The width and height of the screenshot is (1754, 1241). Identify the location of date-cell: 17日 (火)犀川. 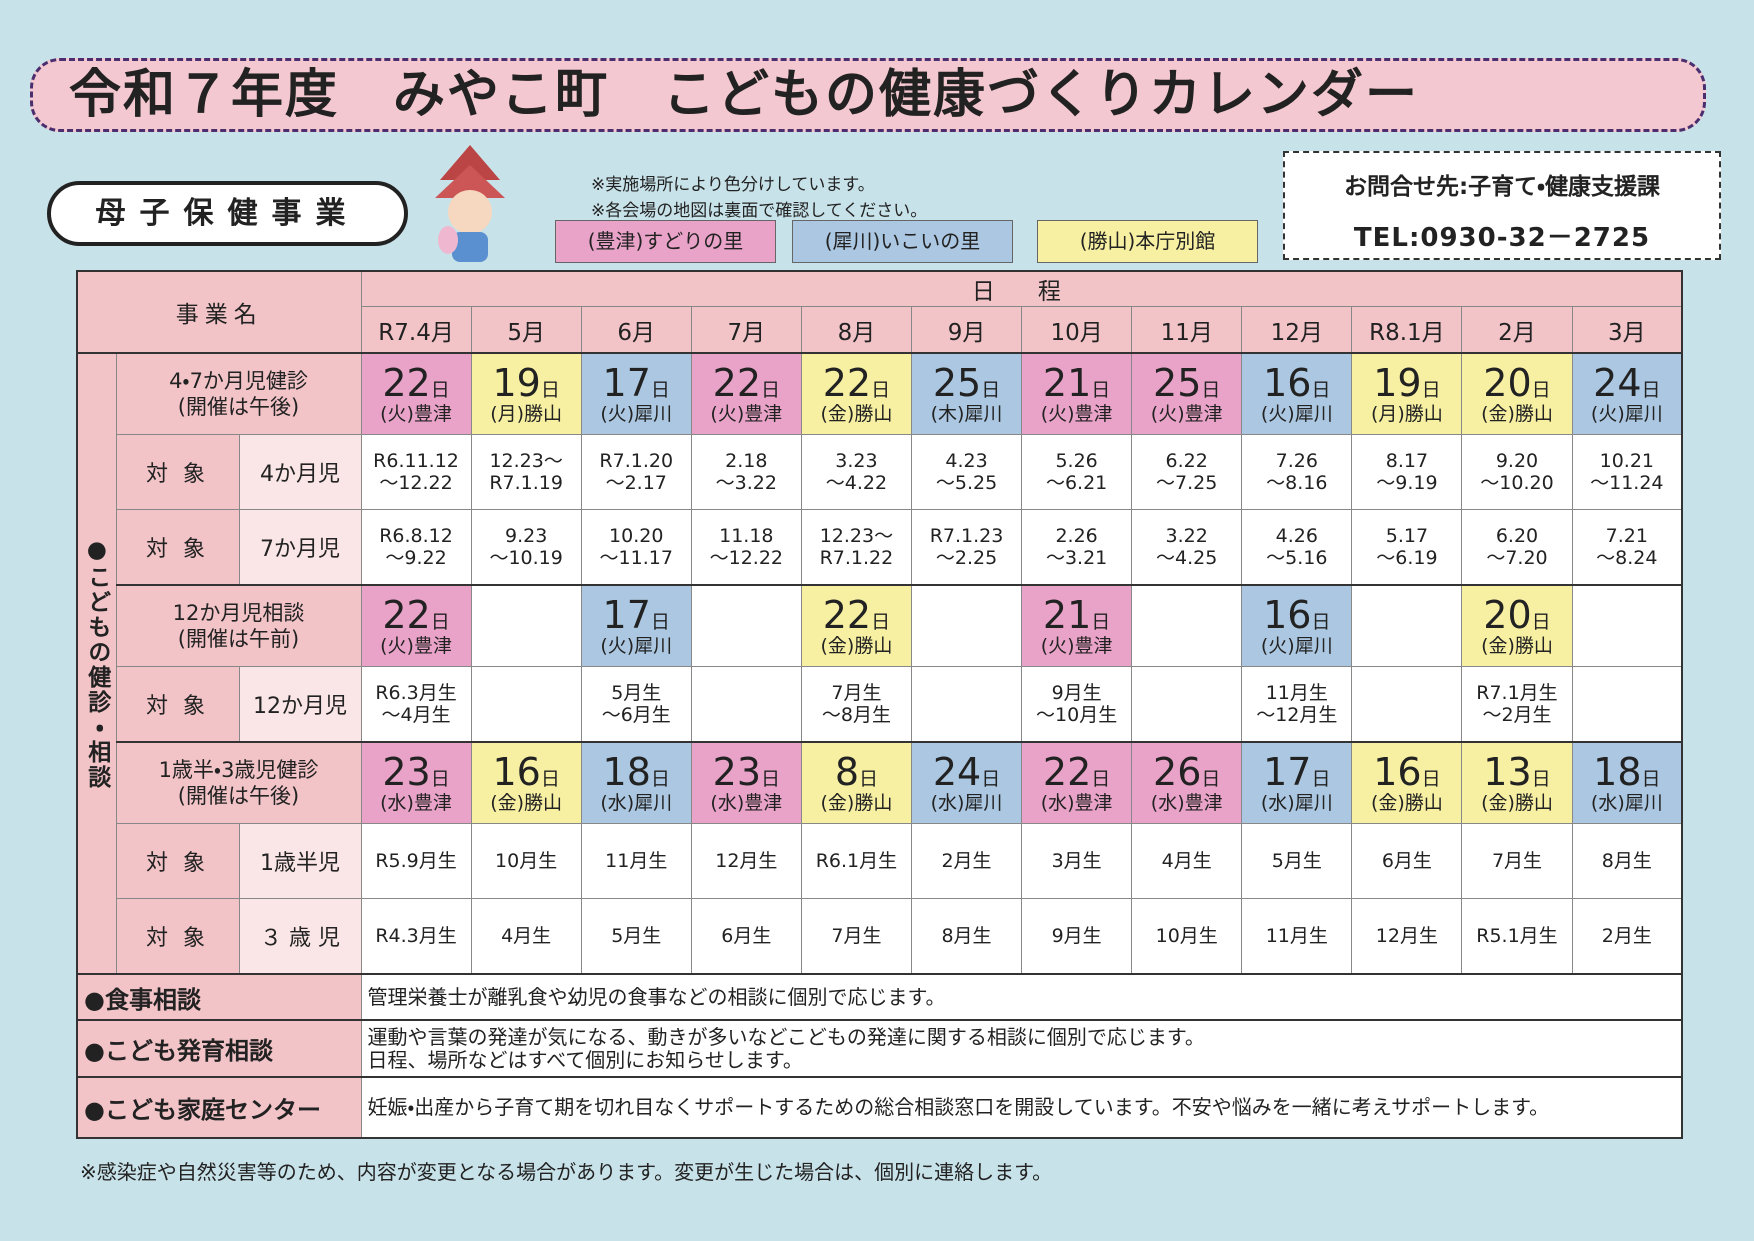
(636, 393).